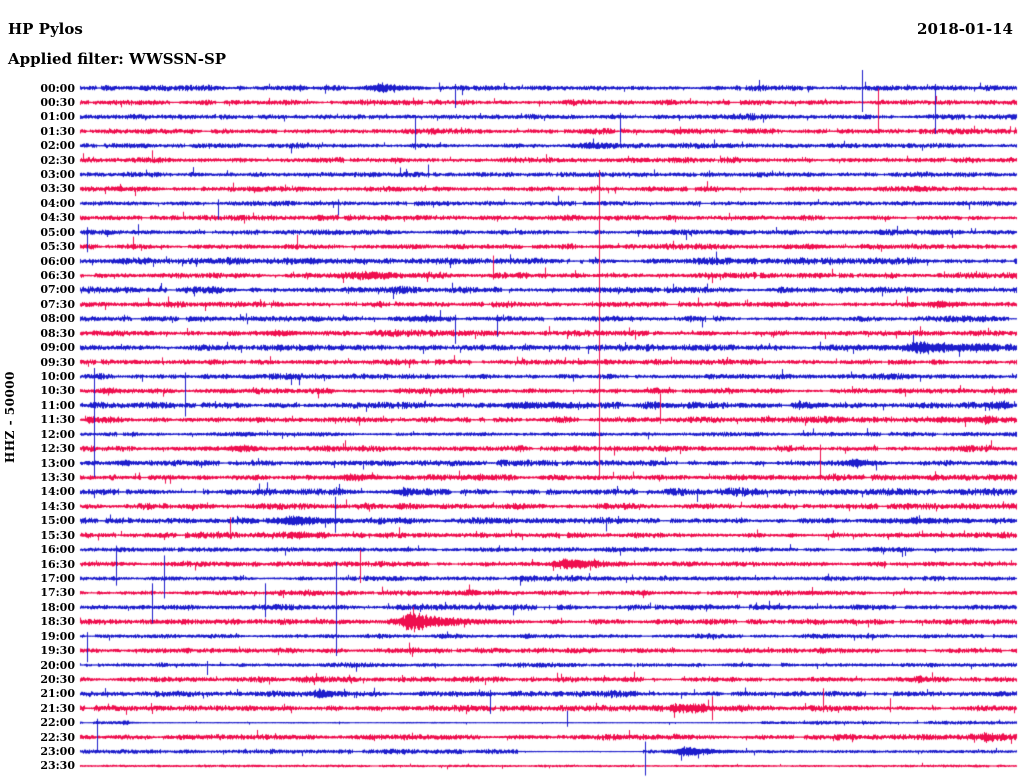 Image resolution: width=1024 pixels, height=780 pixels. What do you see at coordinates (57, 550) in the screenshot?
I see `row-time-label: 16:00` at bounding box center [57, 550].